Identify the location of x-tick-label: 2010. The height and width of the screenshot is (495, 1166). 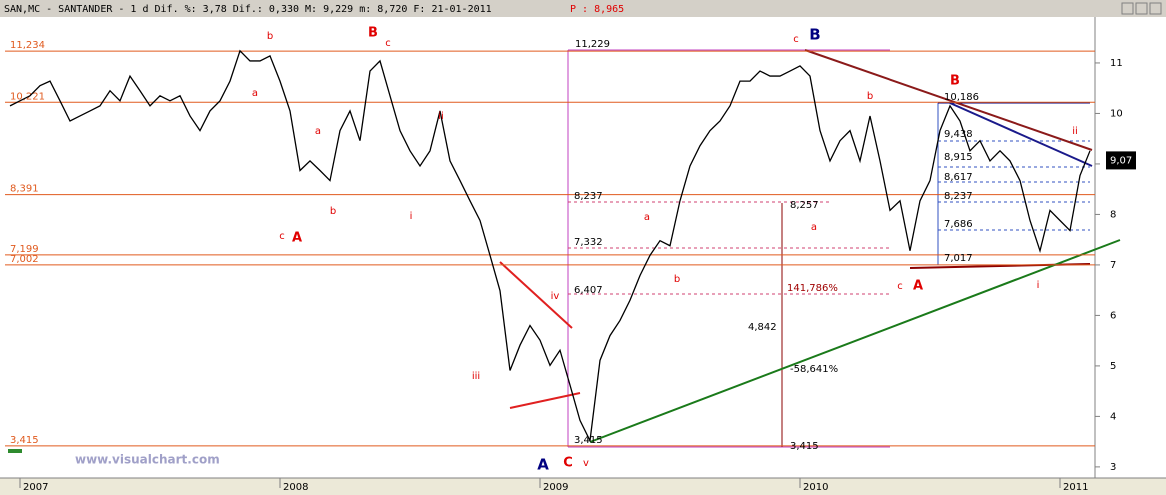
(815, 487).